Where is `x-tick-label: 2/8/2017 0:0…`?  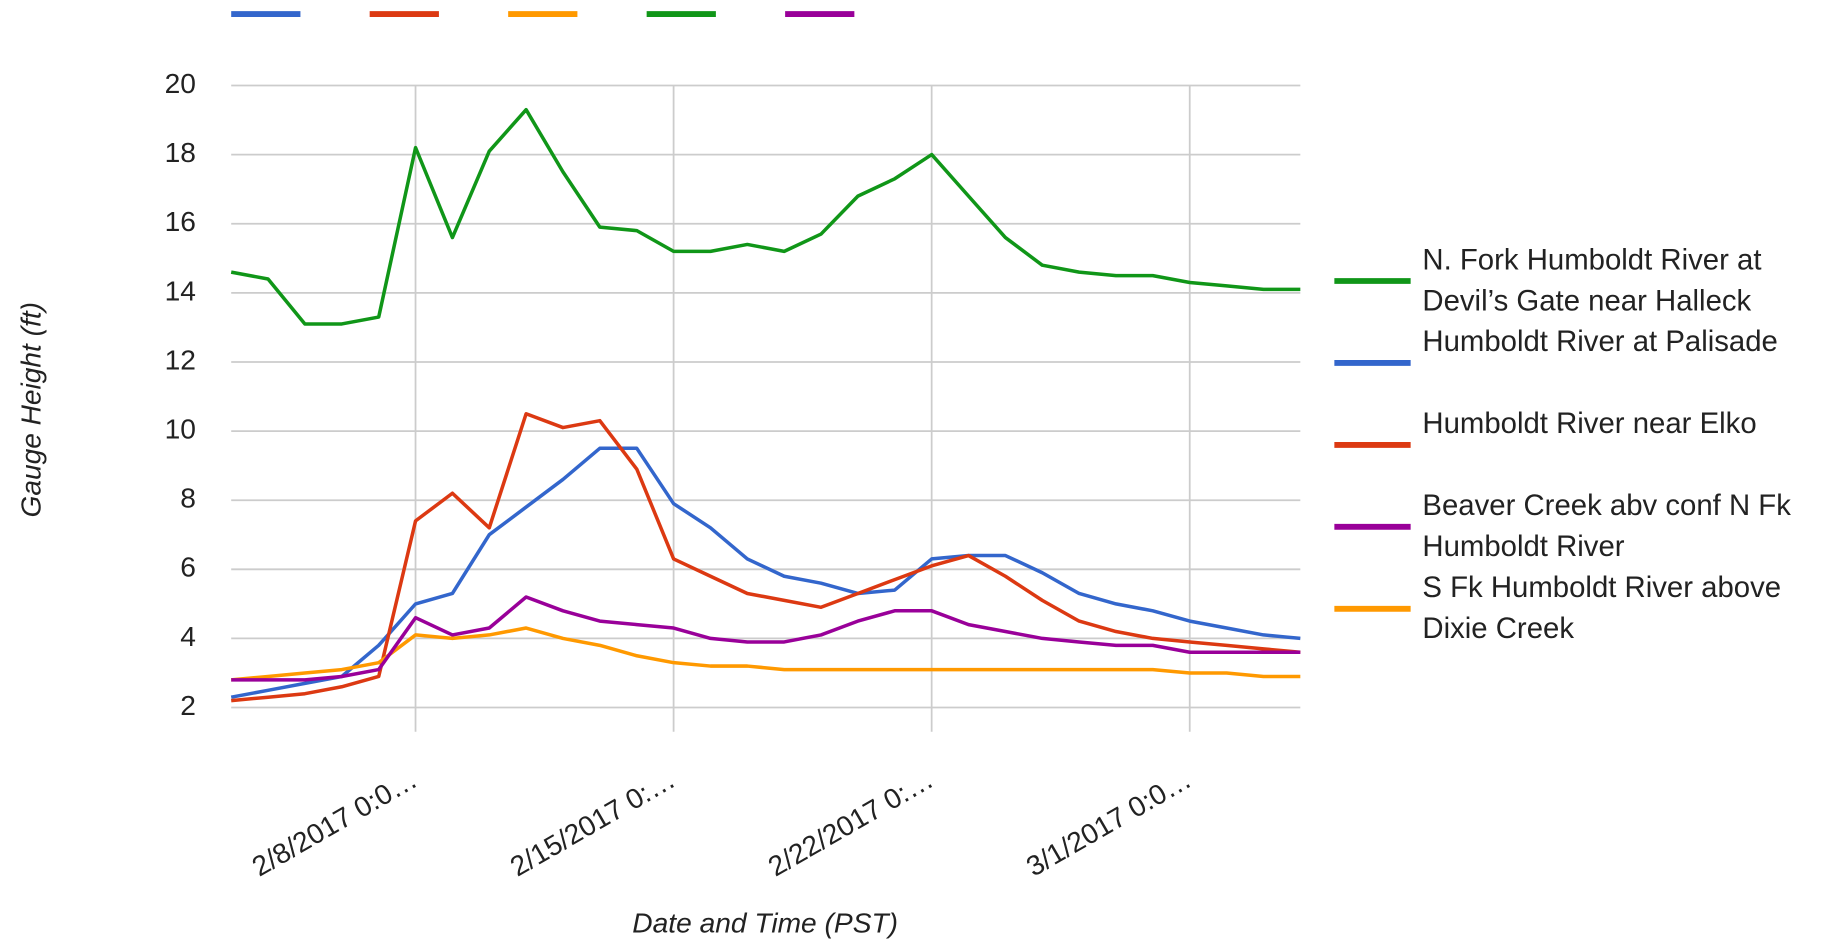 x-tick-label: 2/8/2017 0:0… is located at coordinates (335, 822).